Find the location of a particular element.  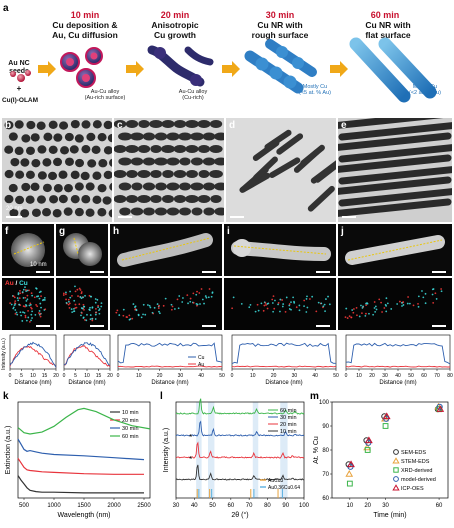

seed-label: Au NC seeds is located at coordinates (19, 67).